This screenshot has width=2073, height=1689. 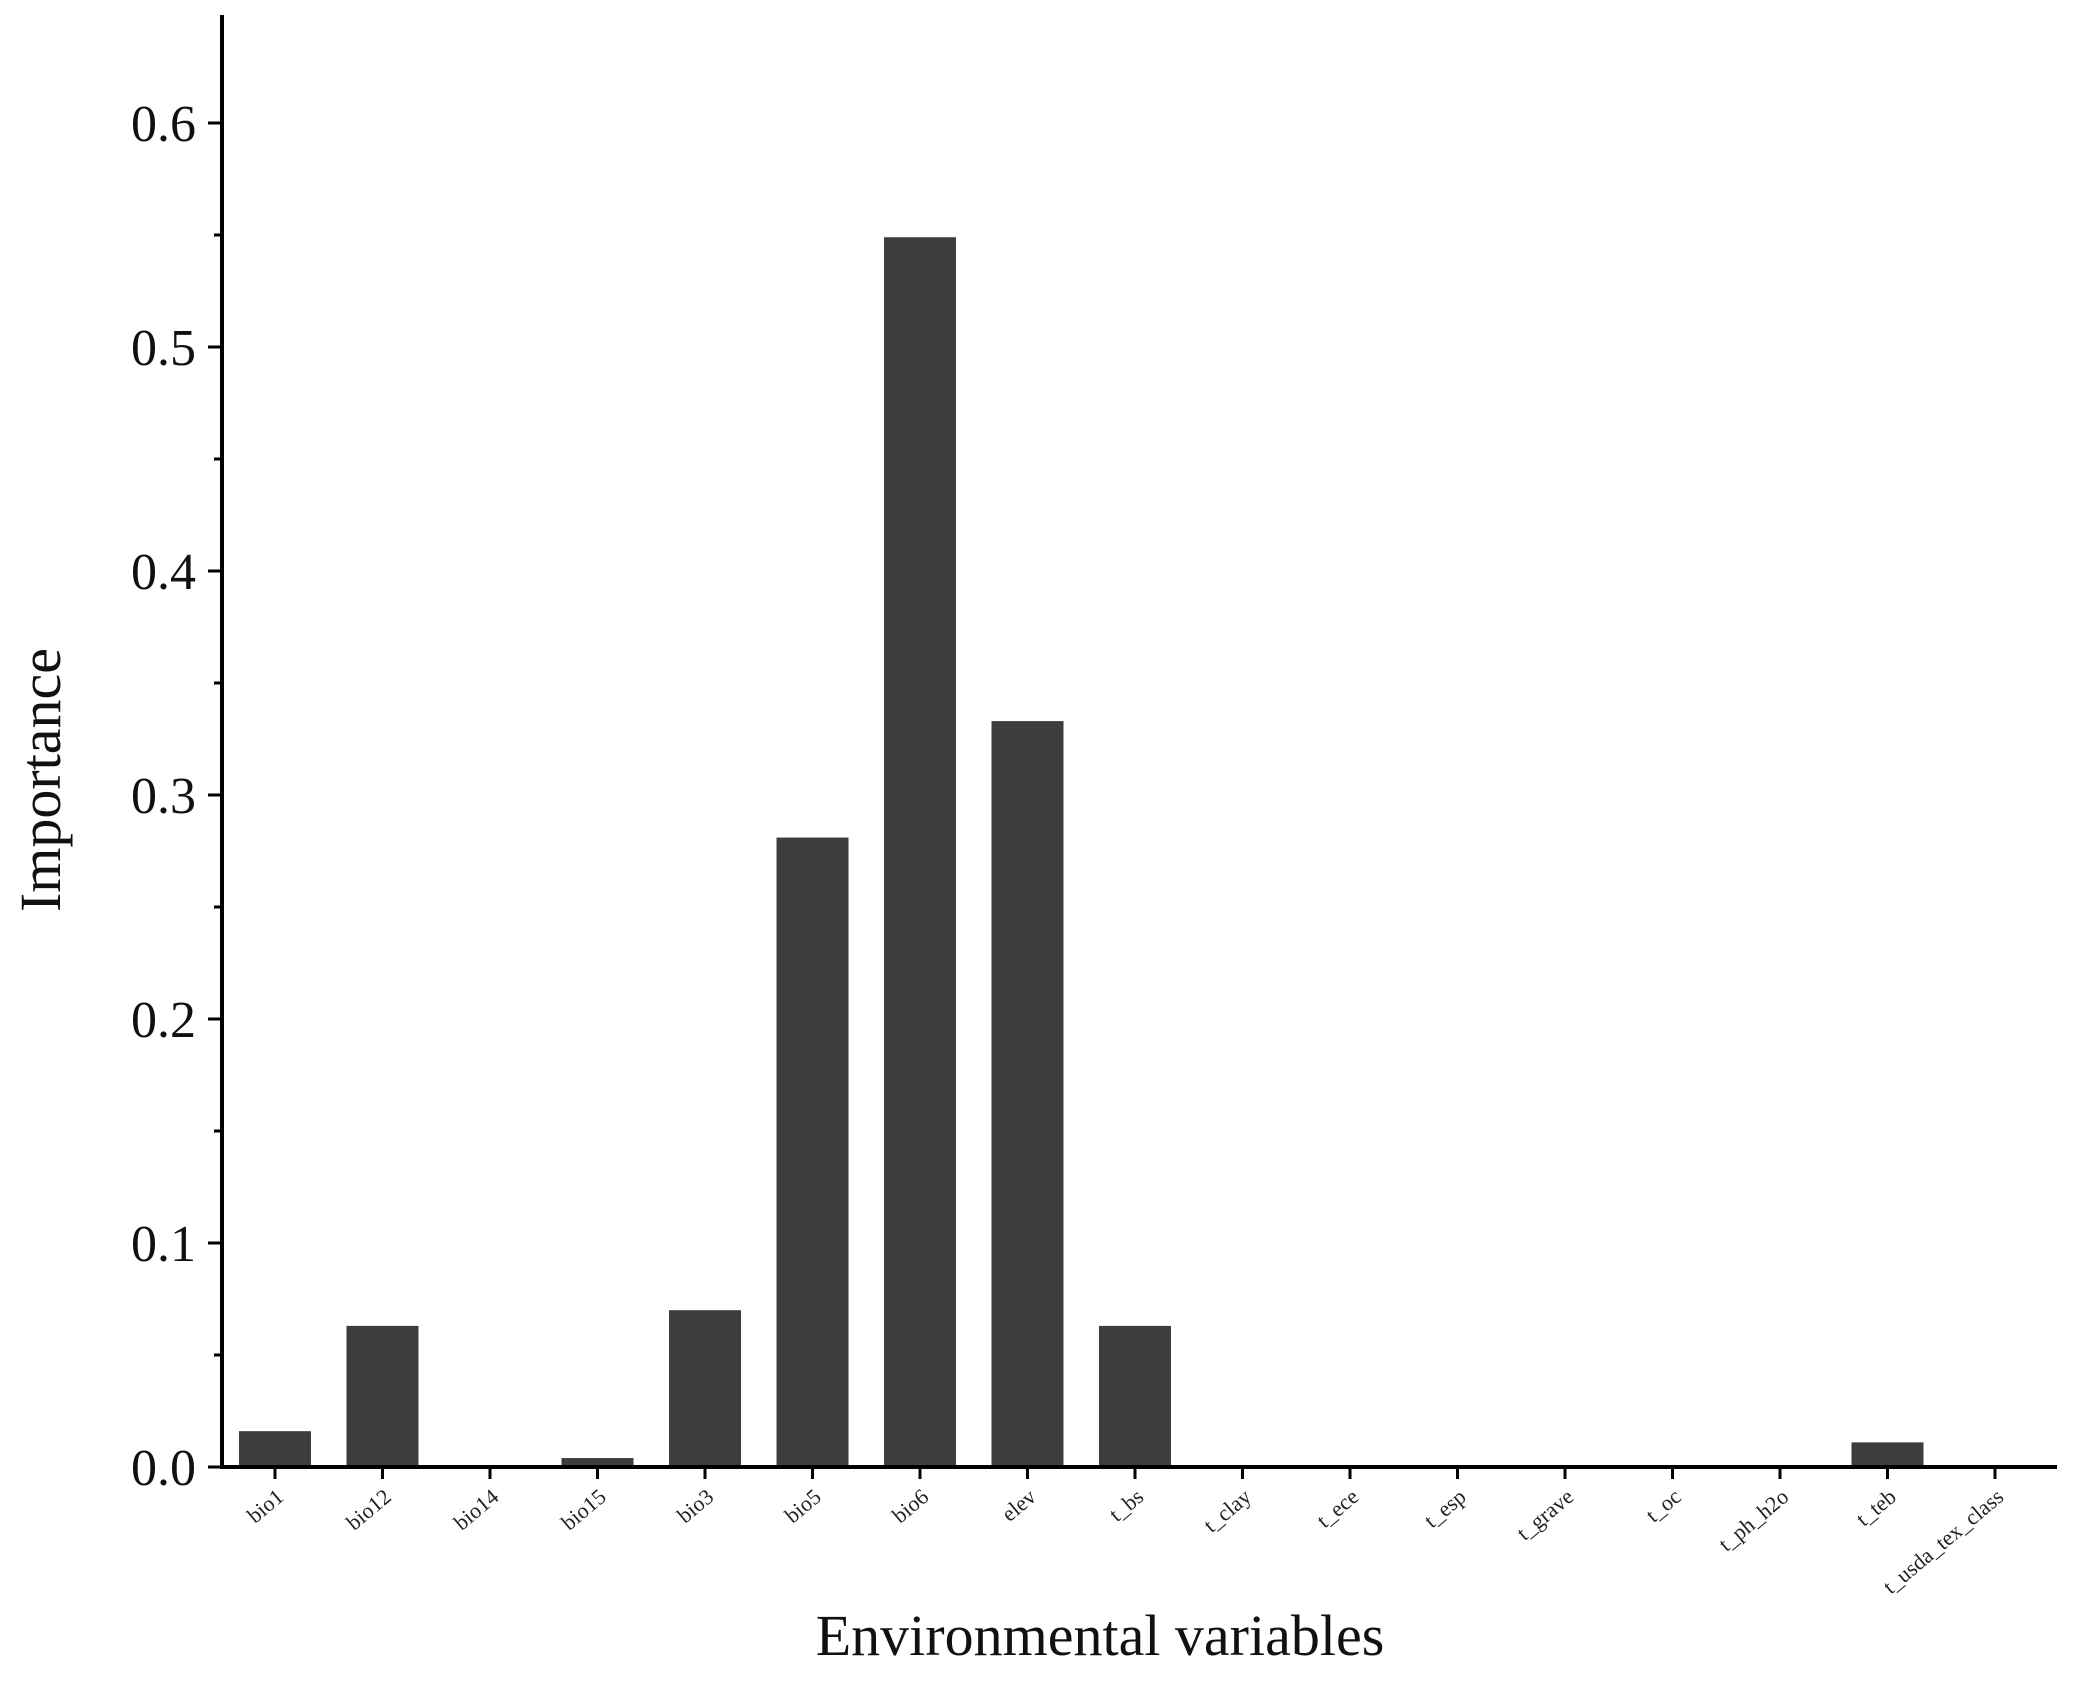 I want to click on y-tick-label: 0.6, so click(x=163, y=124).